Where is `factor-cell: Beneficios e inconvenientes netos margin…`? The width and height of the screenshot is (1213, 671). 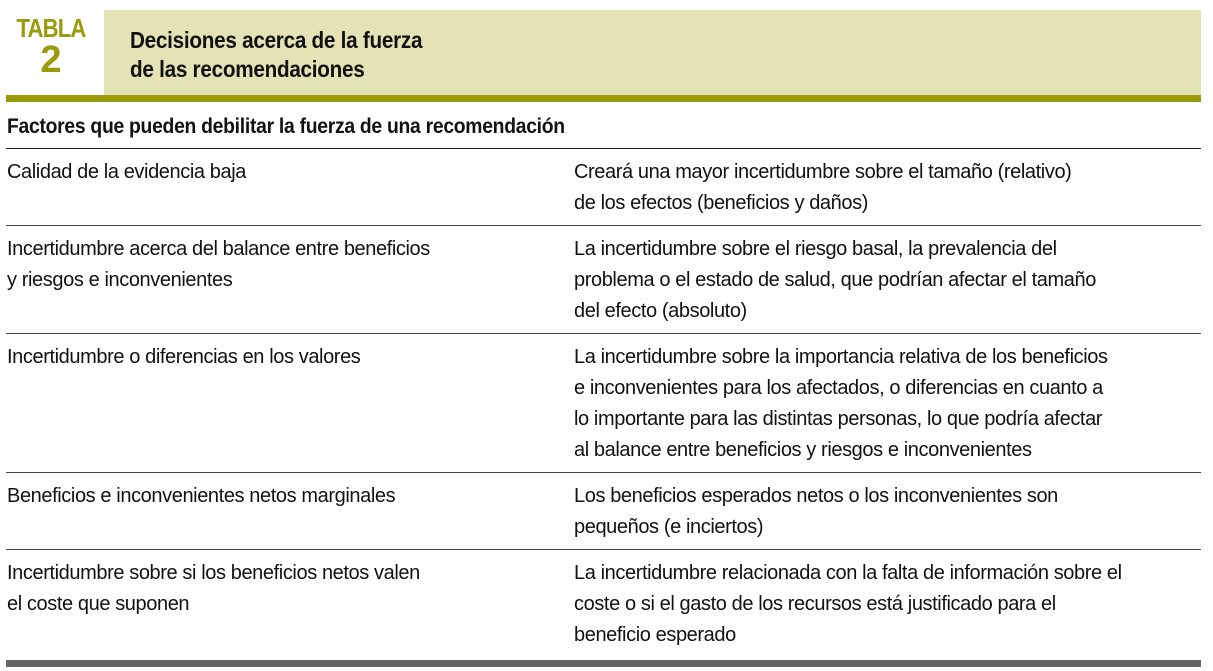
factor-cell: Beneficios e inconvenientes netos margin… is located at coordinates (290, 512).